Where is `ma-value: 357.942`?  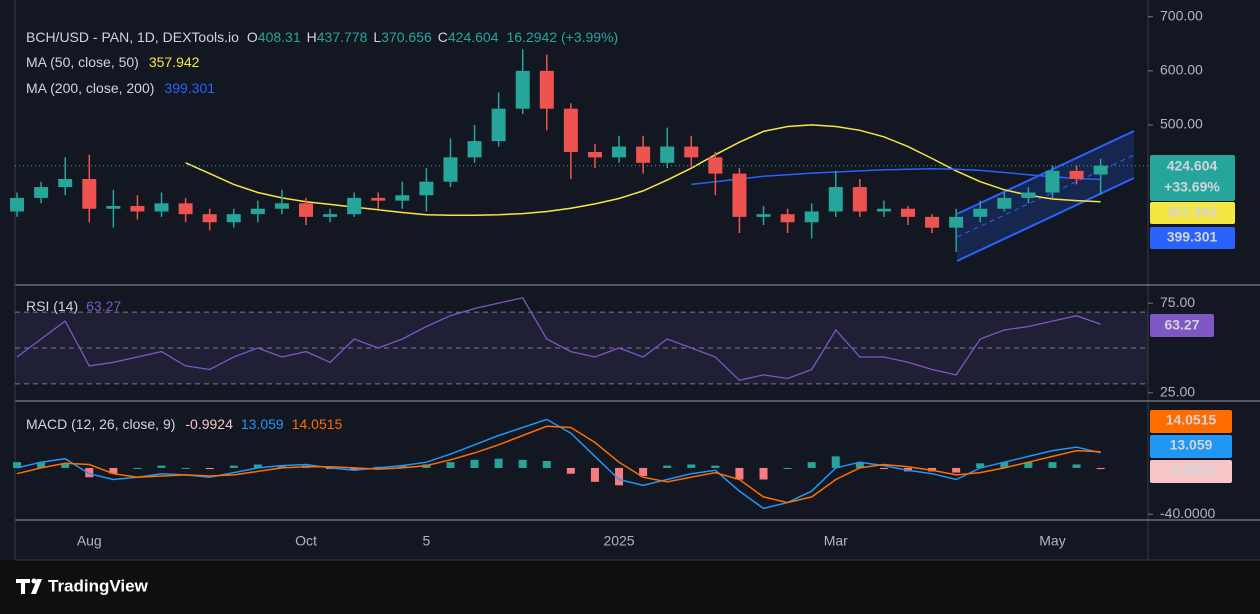 ma-value: 357.942 is located at coordinates (174, 62).